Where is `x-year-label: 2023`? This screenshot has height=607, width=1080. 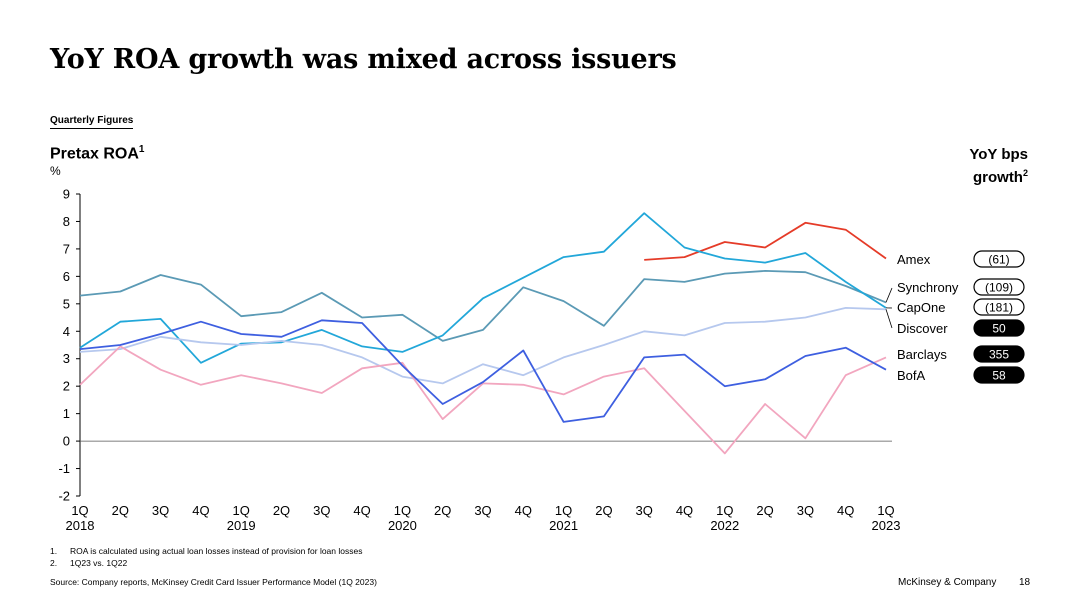 x-year-label: 2023 is located at coordinates (886, 525).